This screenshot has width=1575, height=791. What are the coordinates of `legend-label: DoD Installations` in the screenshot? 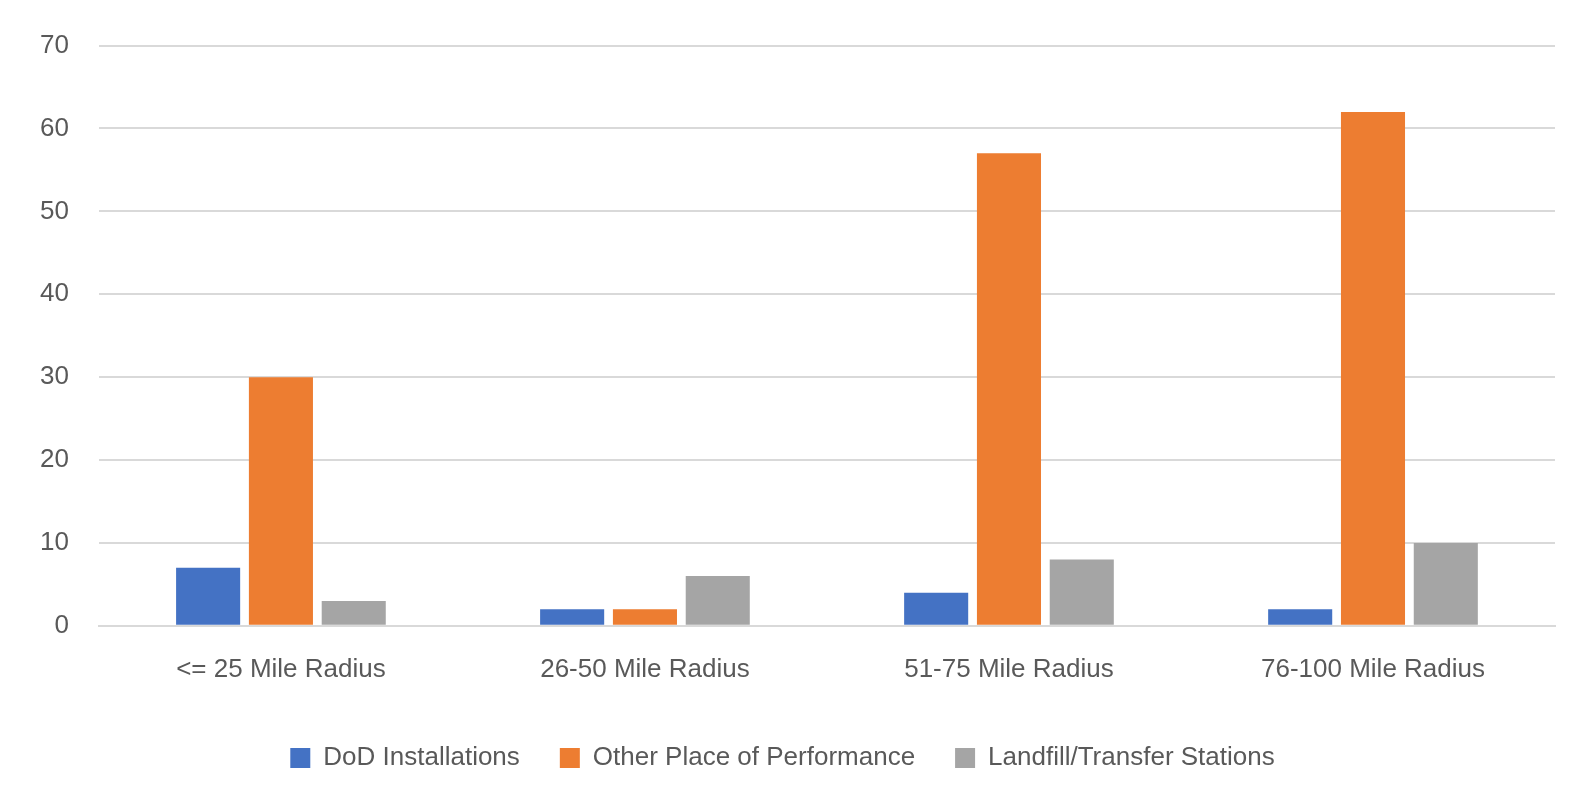 It's located at (421, 756).